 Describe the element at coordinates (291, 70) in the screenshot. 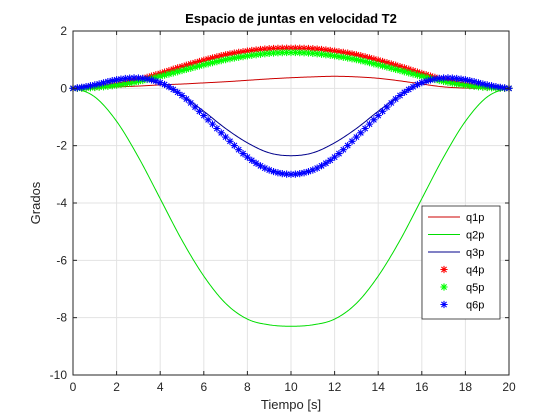

I see `series-markers-q5p` at that location.